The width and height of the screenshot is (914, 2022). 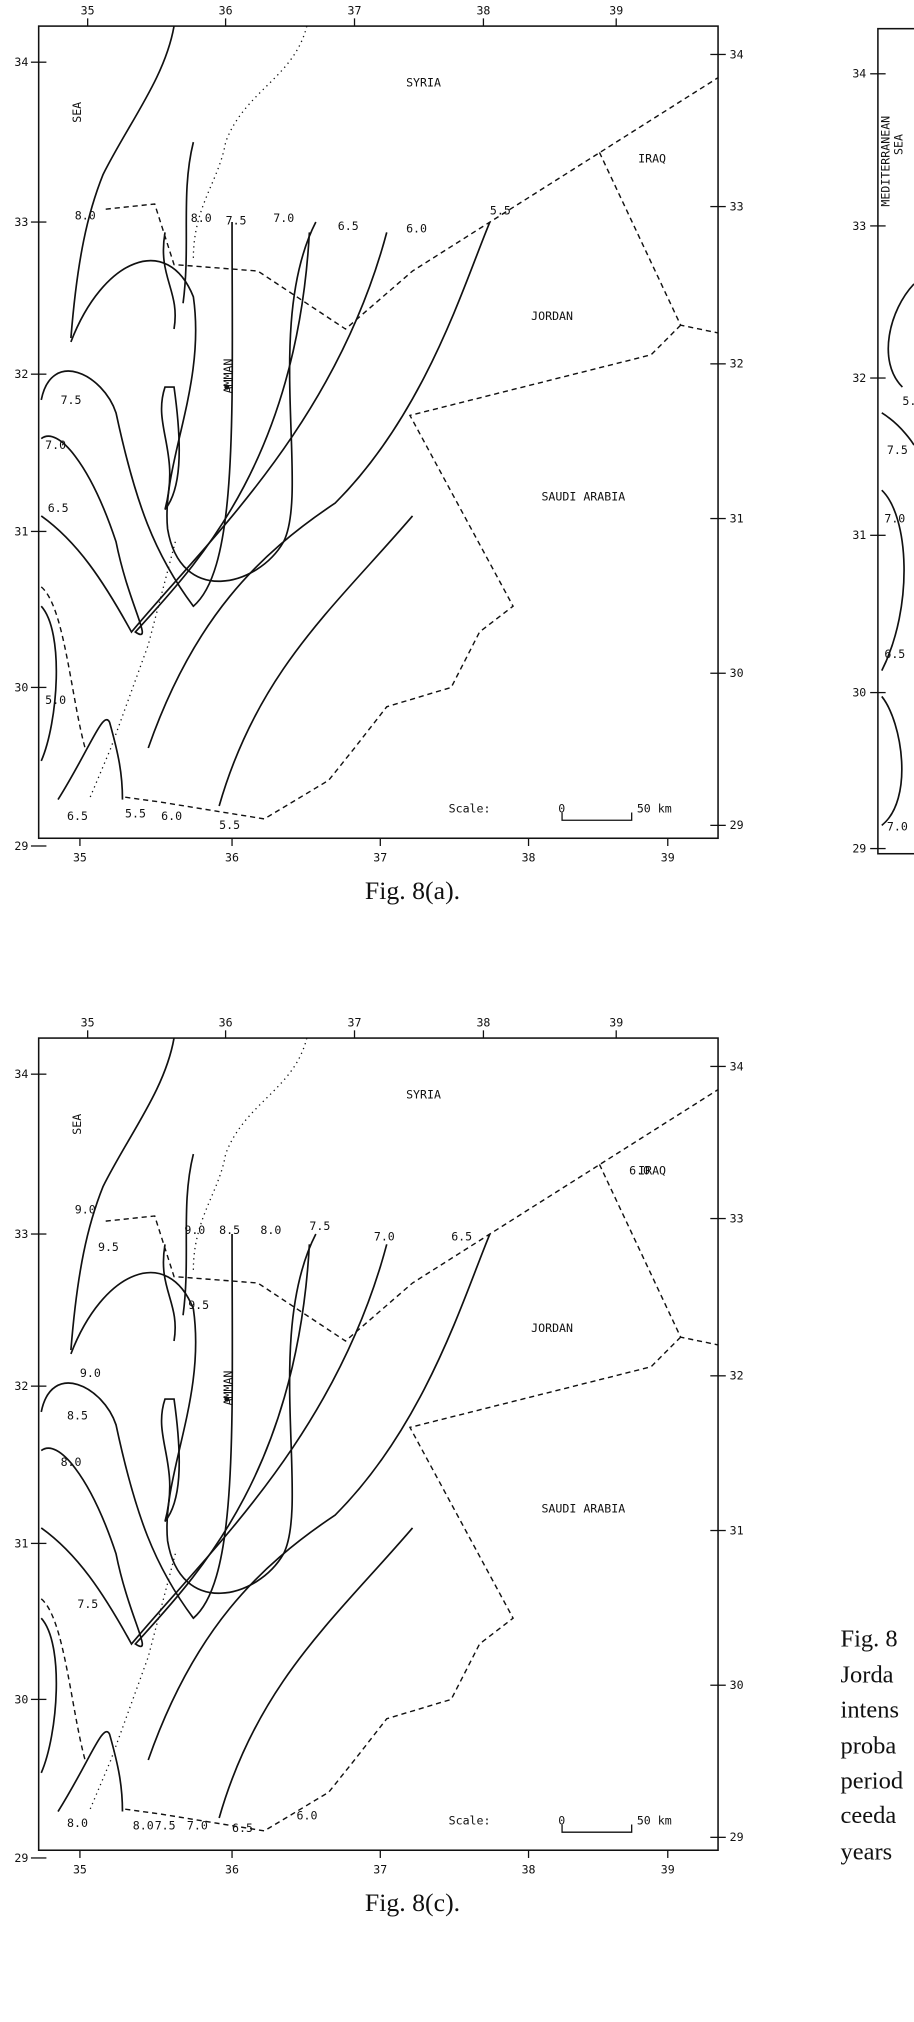 I want to click on scale-label: Scale:, so click(x=470, y=1820).